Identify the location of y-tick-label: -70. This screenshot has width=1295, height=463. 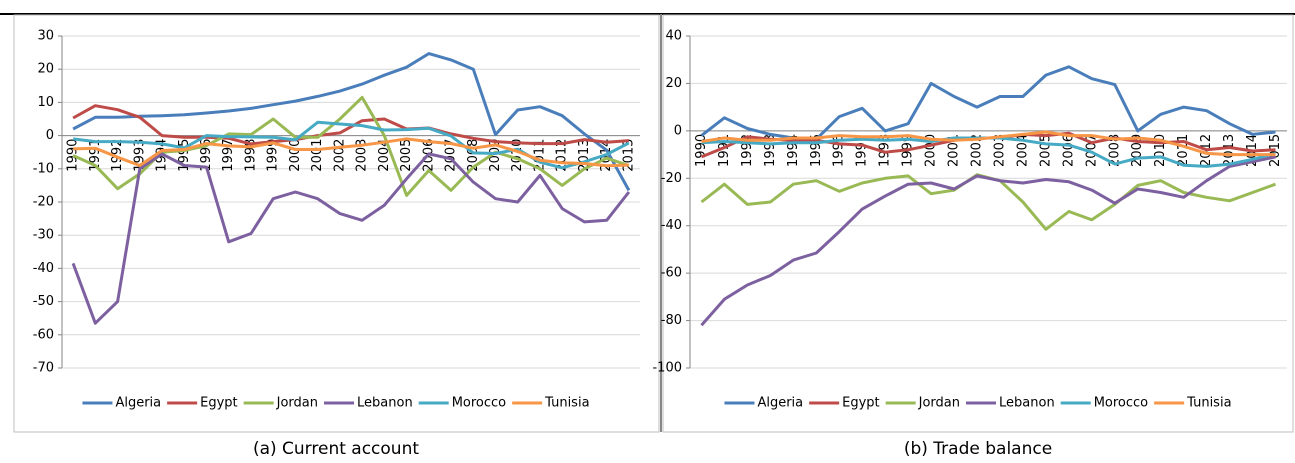
(43, 368).